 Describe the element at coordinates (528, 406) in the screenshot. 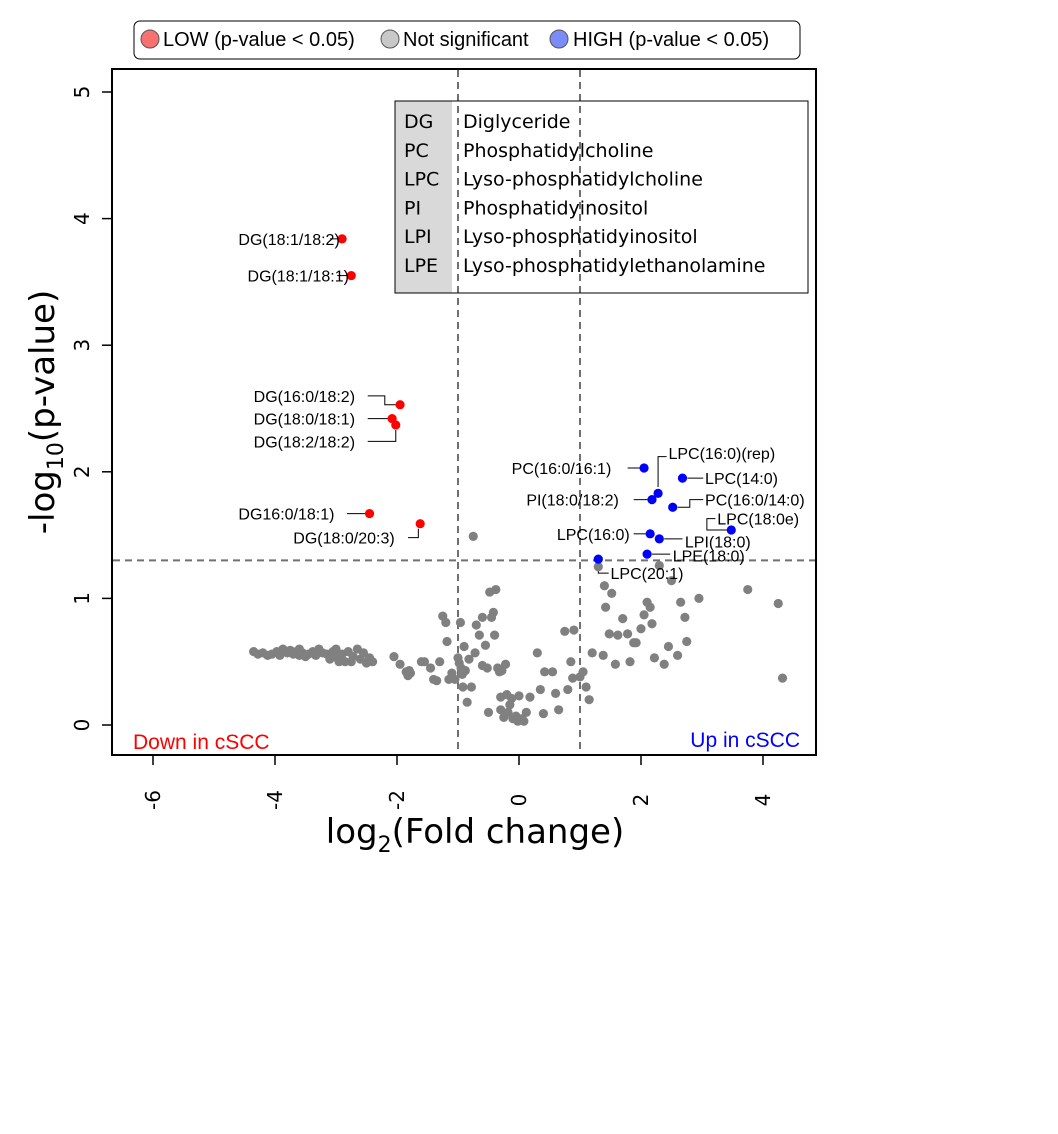

I see `label-leaders` at that location.